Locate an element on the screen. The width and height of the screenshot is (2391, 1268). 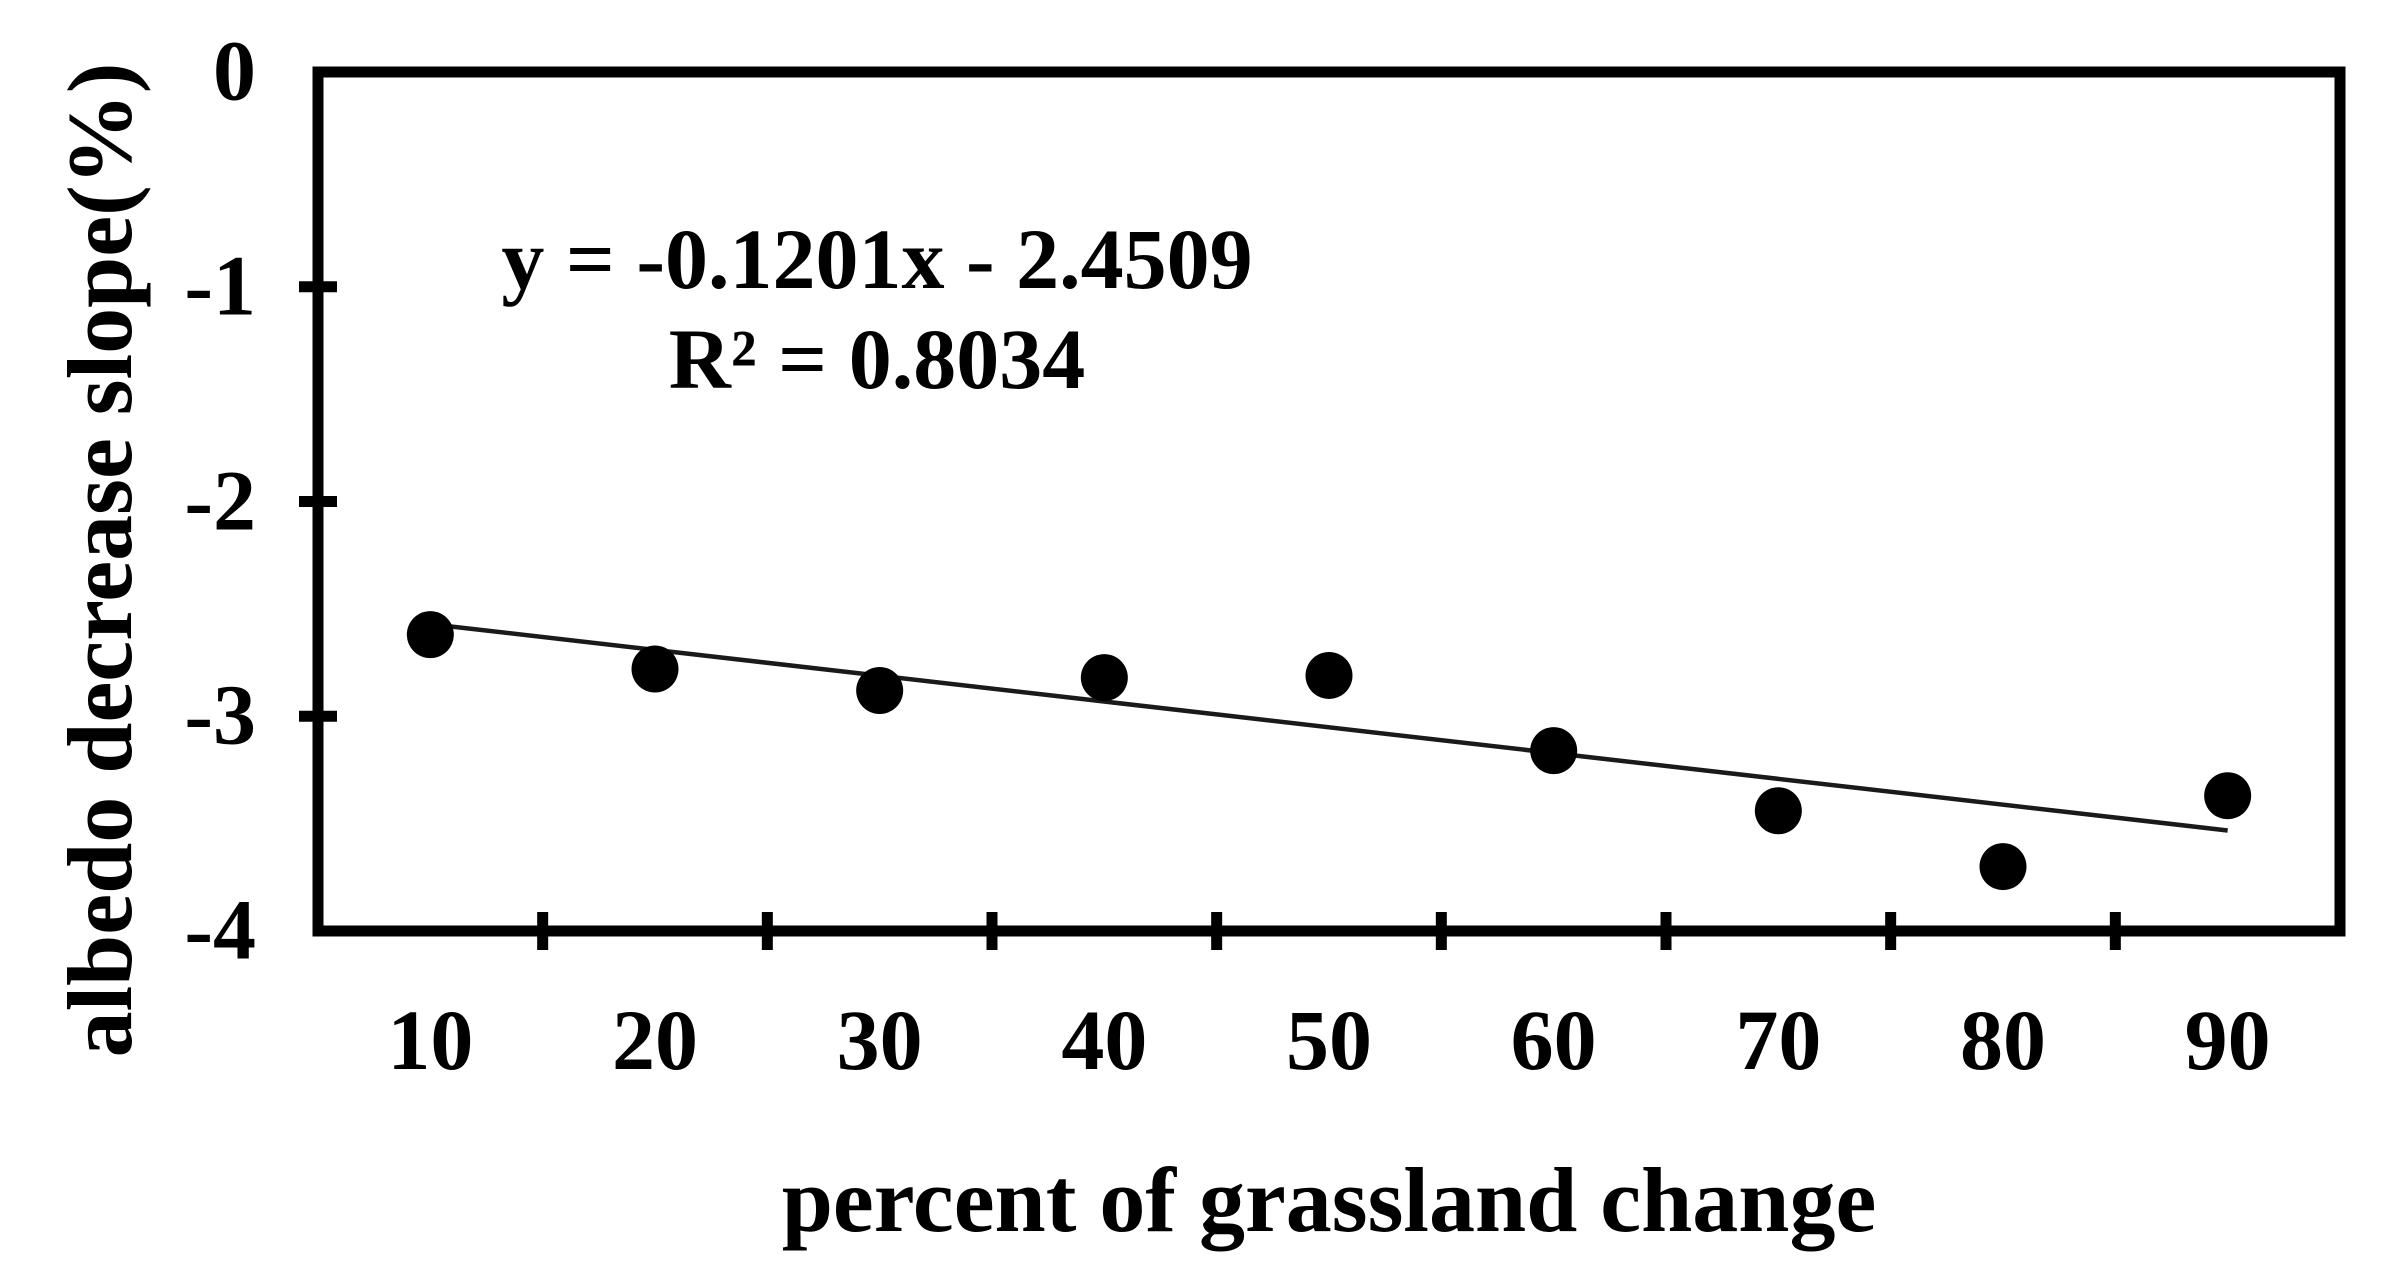
x-tick-label-90: 90 is located at coordinates (2227, 1040).